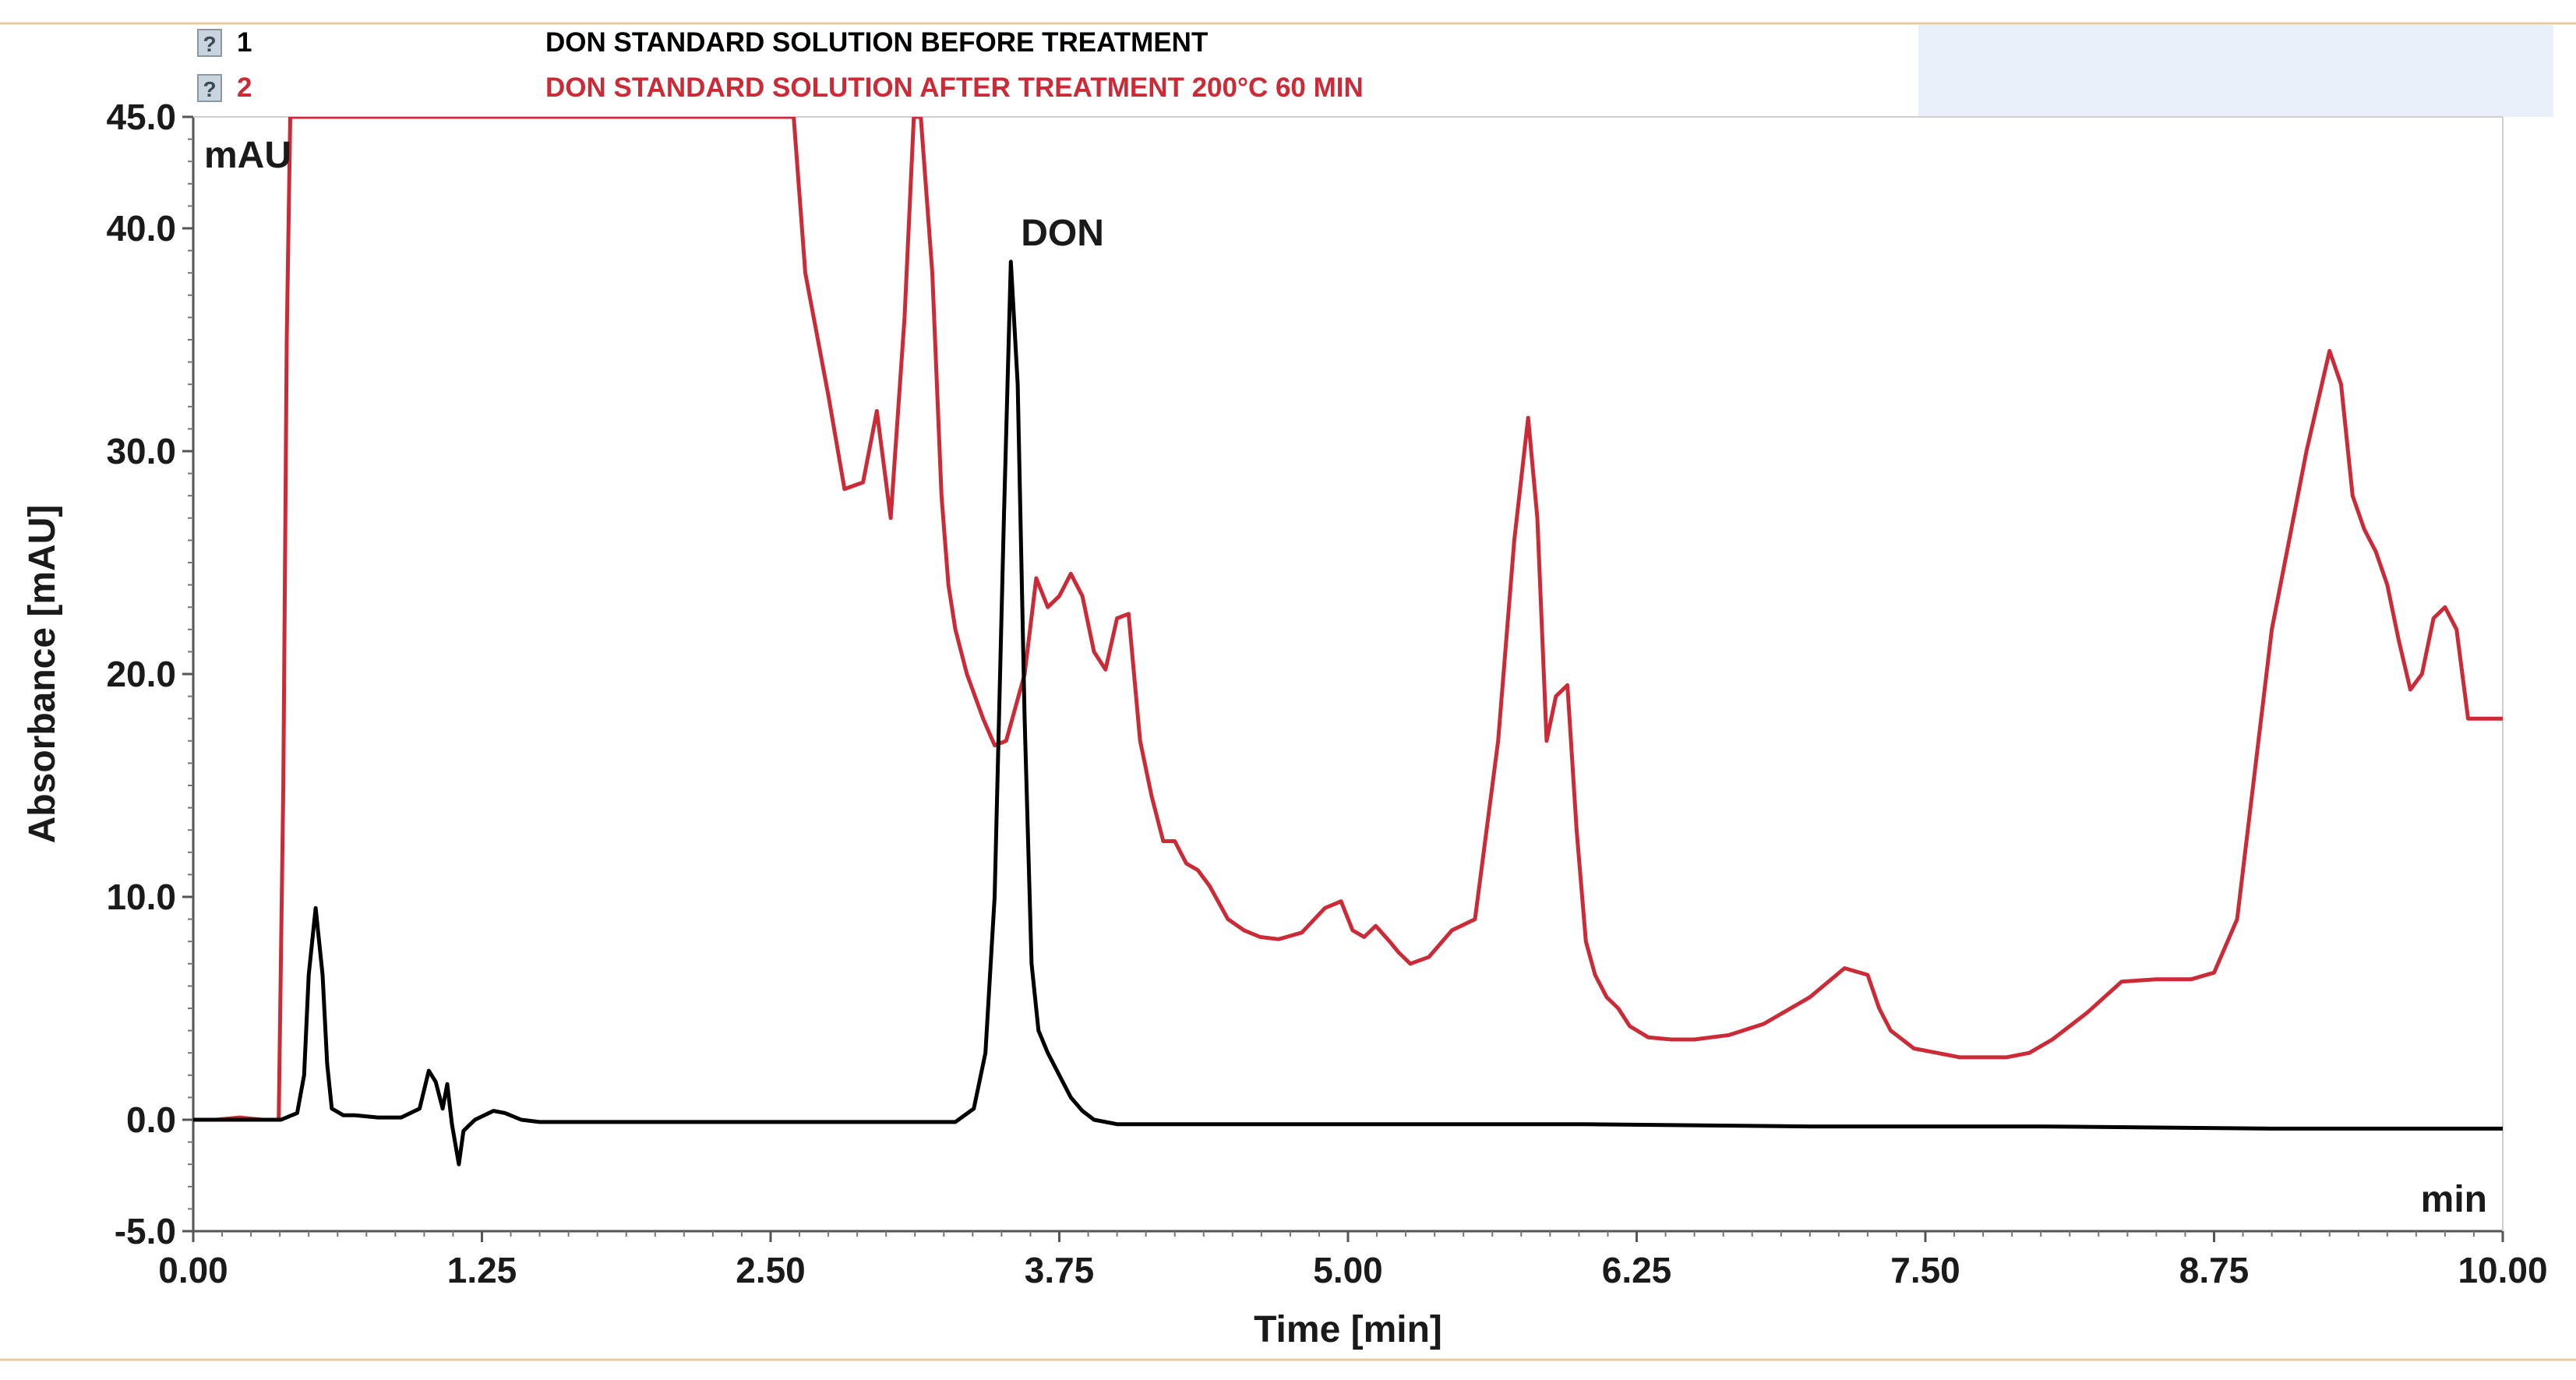 This screenshot has width=2576, height=1380. I want to click on x-tick-label: 10.00, so click(2502, 1270).